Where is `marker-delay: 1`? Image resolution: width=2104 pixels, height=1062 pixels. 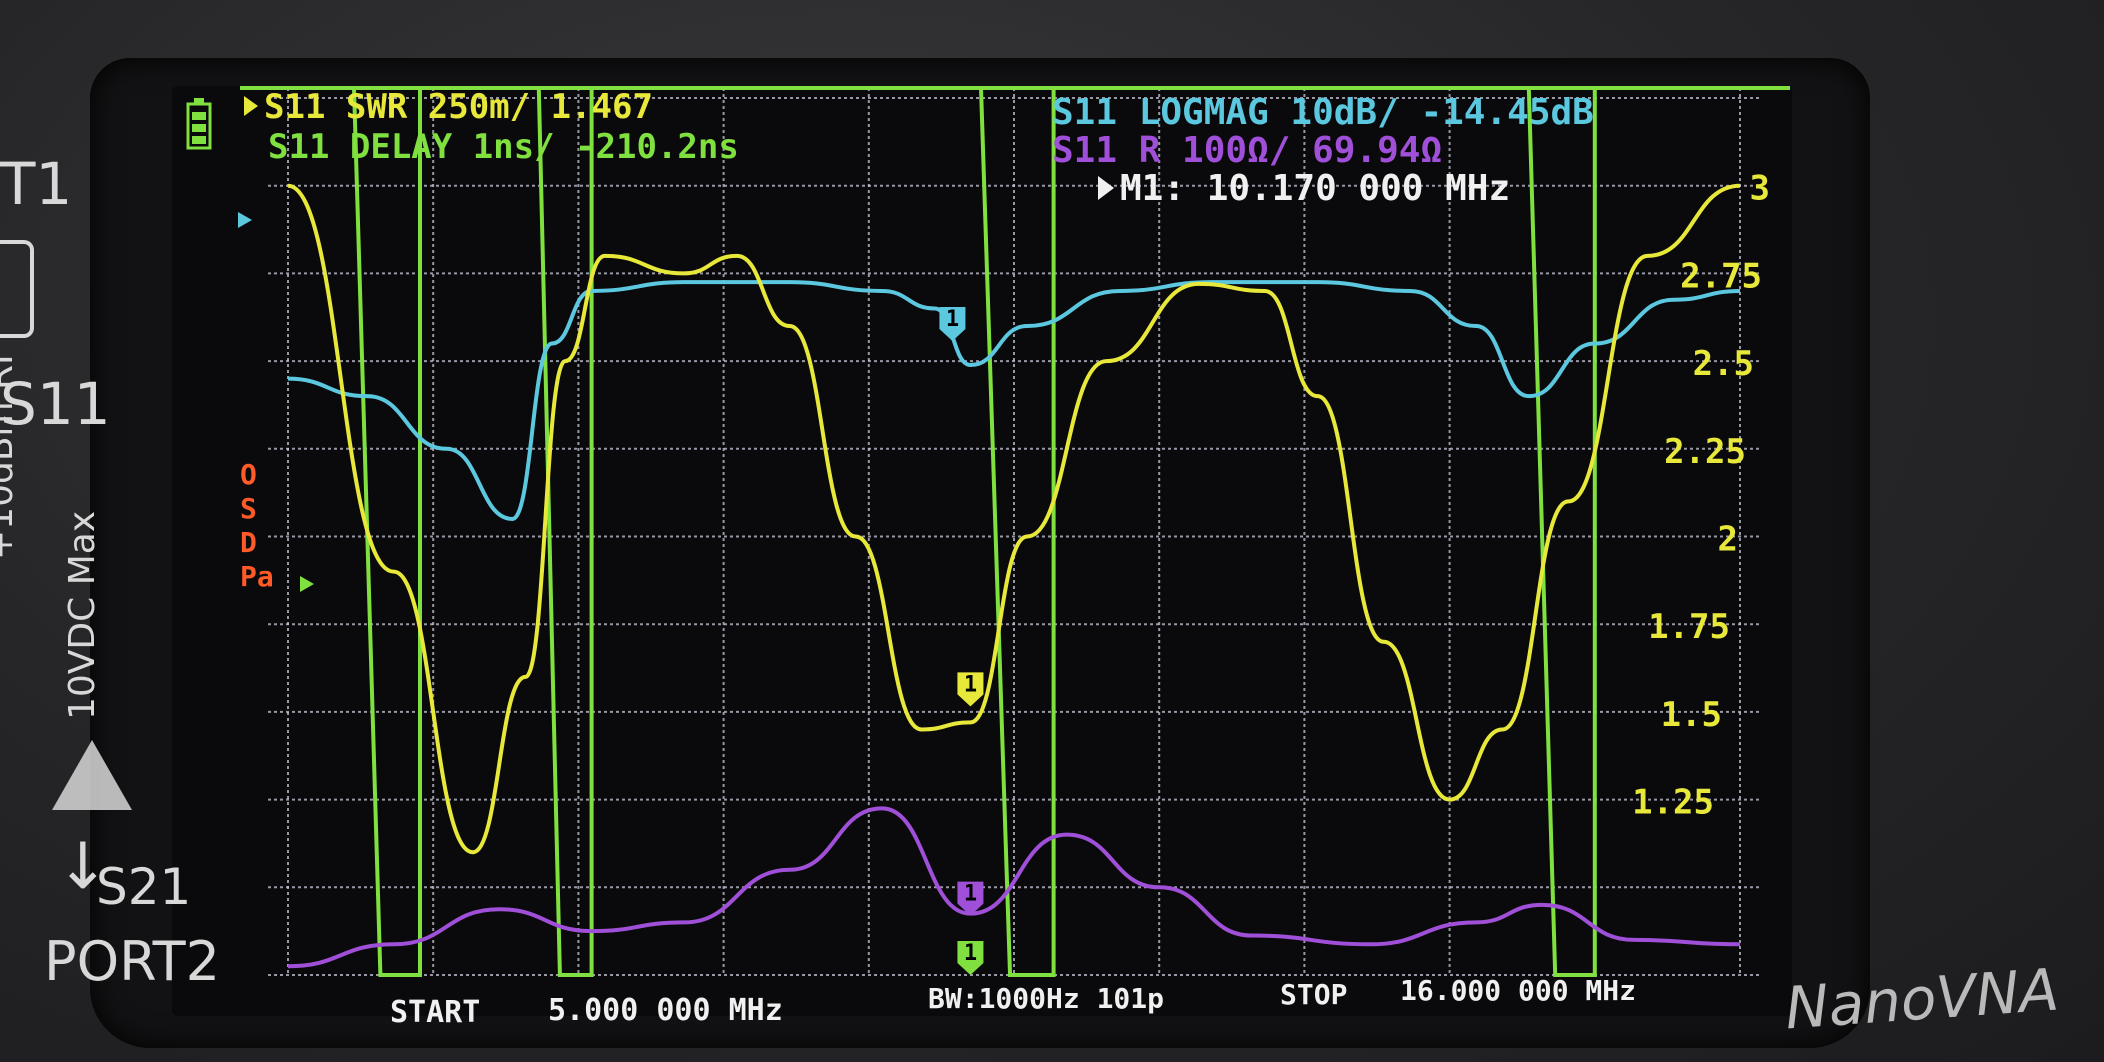
marker-delay: 1 is located at coordinates (970, 958).